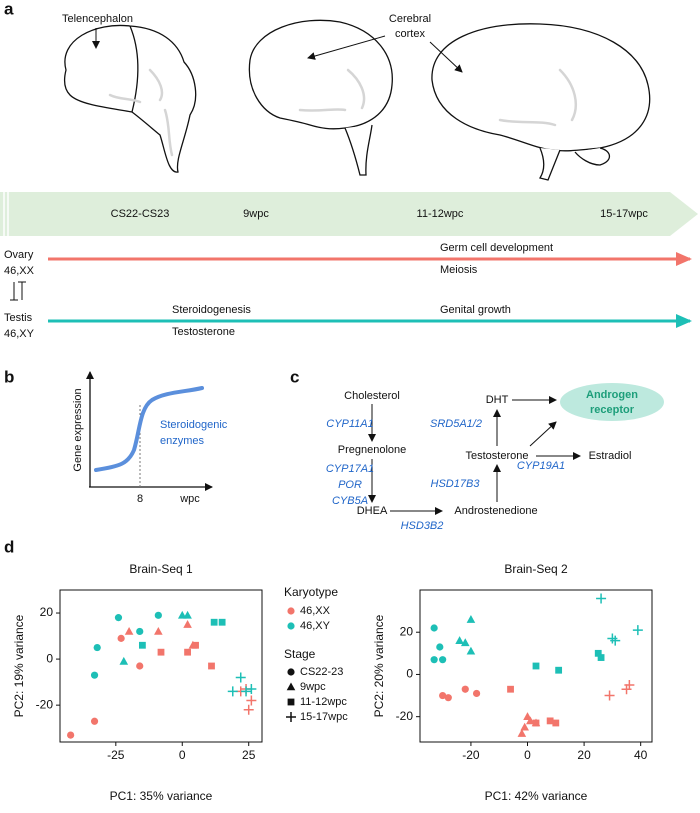 Image resolution: width=700 pixels, height=813 pixels. What do you see at coordinates (496, 248) in the screenshot?
I see `event-label: Germ cell development` at bounding box center [496, 248].